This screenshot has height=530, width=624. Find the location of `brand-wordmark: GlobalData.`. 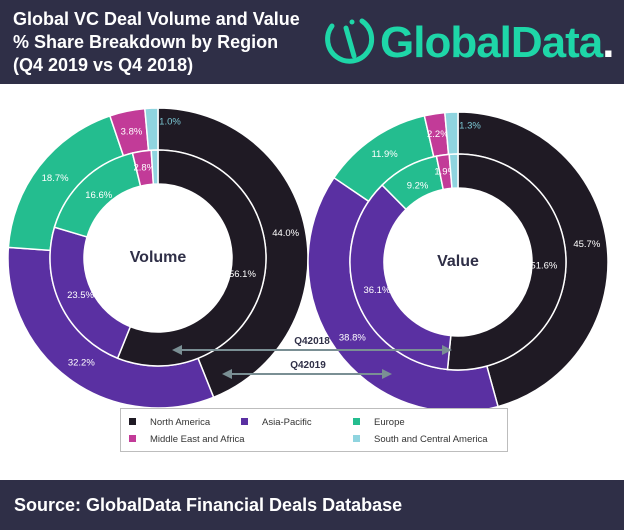

brand-wordmark: GlobalData. is located at coordinates (497, 43).